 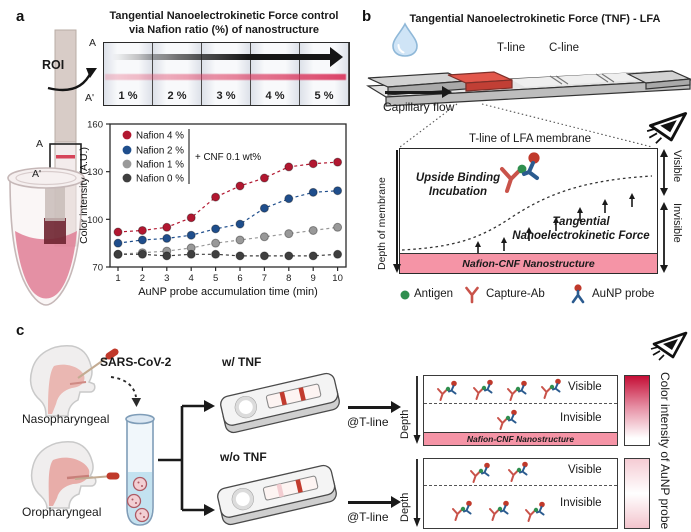 What do you see at coordinates (125, 391) in the screenshot?
I see `dashed-arrow` at bounding box center [125, 391].